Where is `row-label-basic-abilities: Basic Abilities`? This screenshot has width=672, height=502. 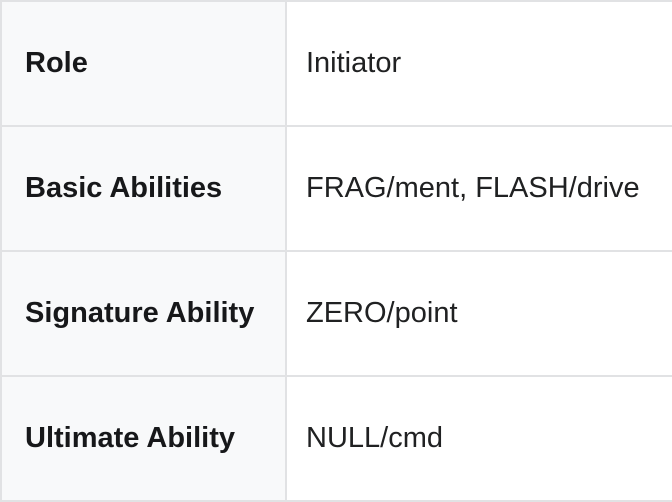 row-label-basic-abilities: Basic Abilities is located at coordinates (143, 188).